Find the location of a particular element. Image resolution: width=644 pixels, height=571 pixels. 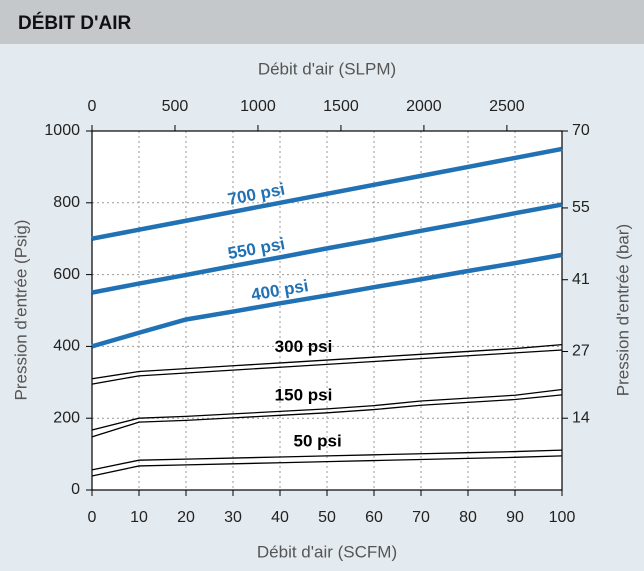

x-tick-label: 40 is located at coordinates (280, 517).